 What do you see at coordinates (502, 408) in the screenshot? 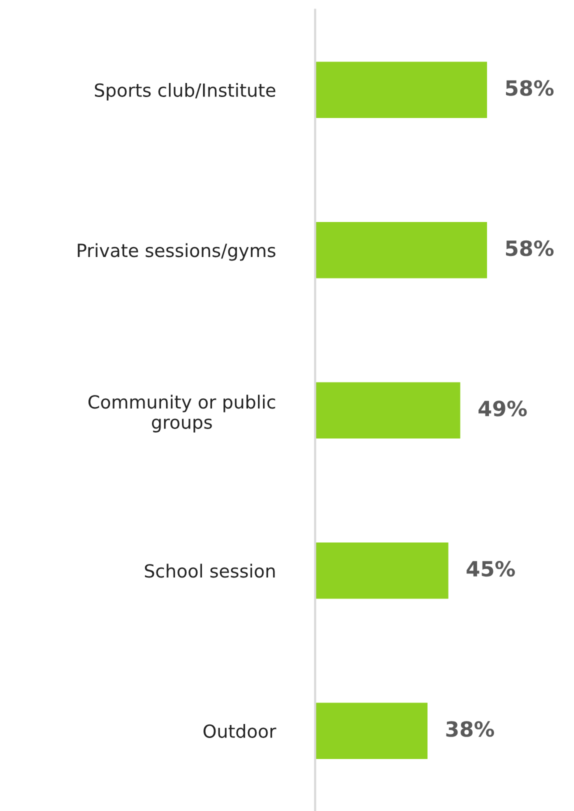
I see `data-label: 49%` at bounding box center [502, 408].